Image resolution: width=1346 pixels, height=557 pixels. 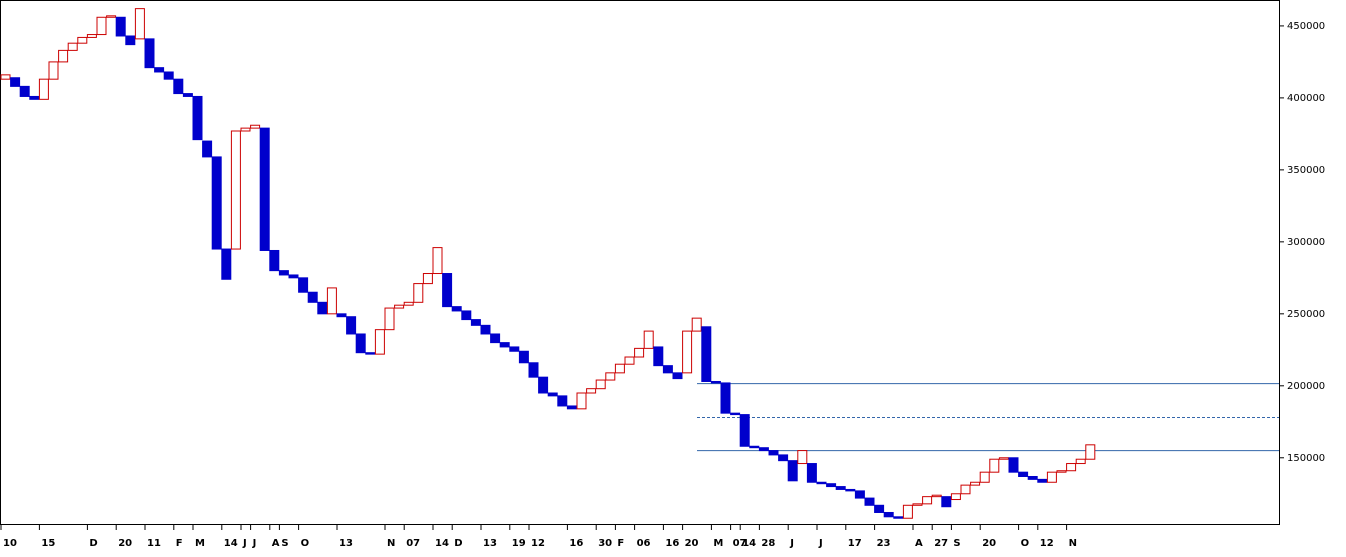 I want to click on x-tick-label: 28, so click(x=768, y=543).